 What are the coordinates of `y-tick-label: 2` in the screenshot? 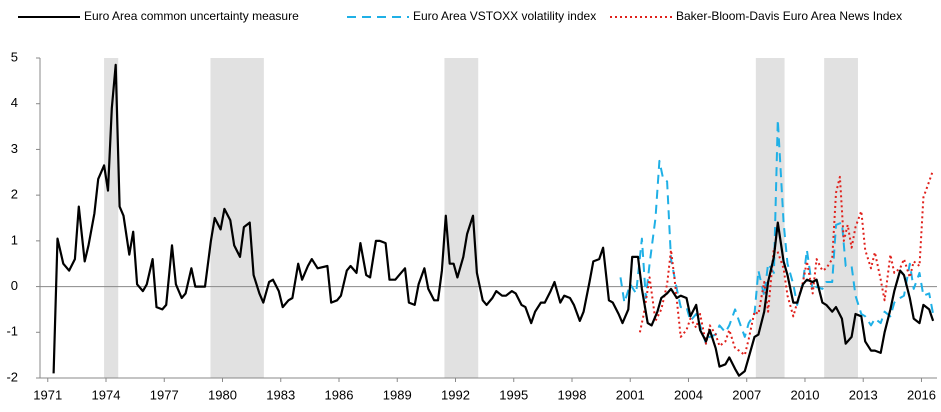 It's located at (14, 194).